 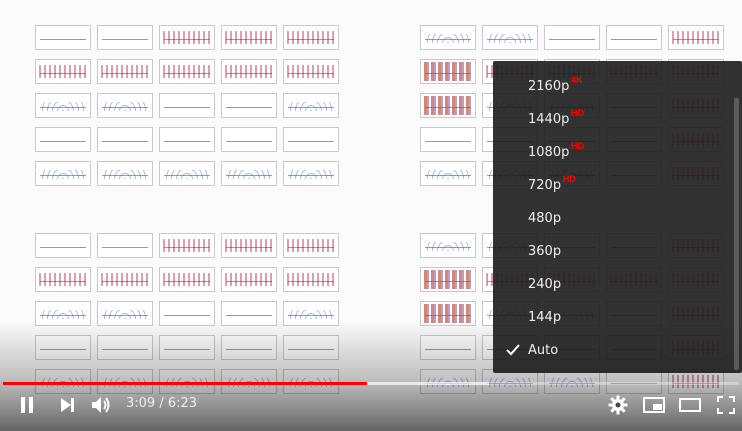 I want to click on theater-mode-button, so click(x=690, y=404).